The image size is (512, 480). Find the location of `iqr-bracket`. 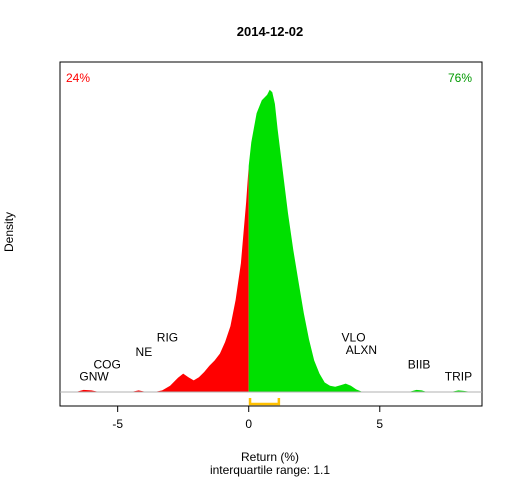

iqr-bracket is located at coordinates (264, 402).